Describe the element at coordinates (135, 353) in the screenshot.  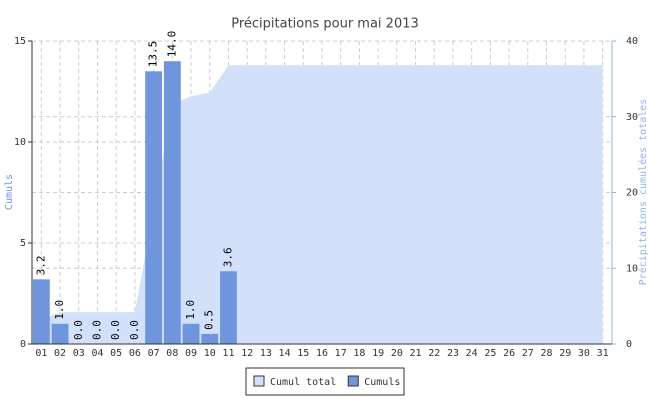
I see `x-tick-label: 06` at that location.